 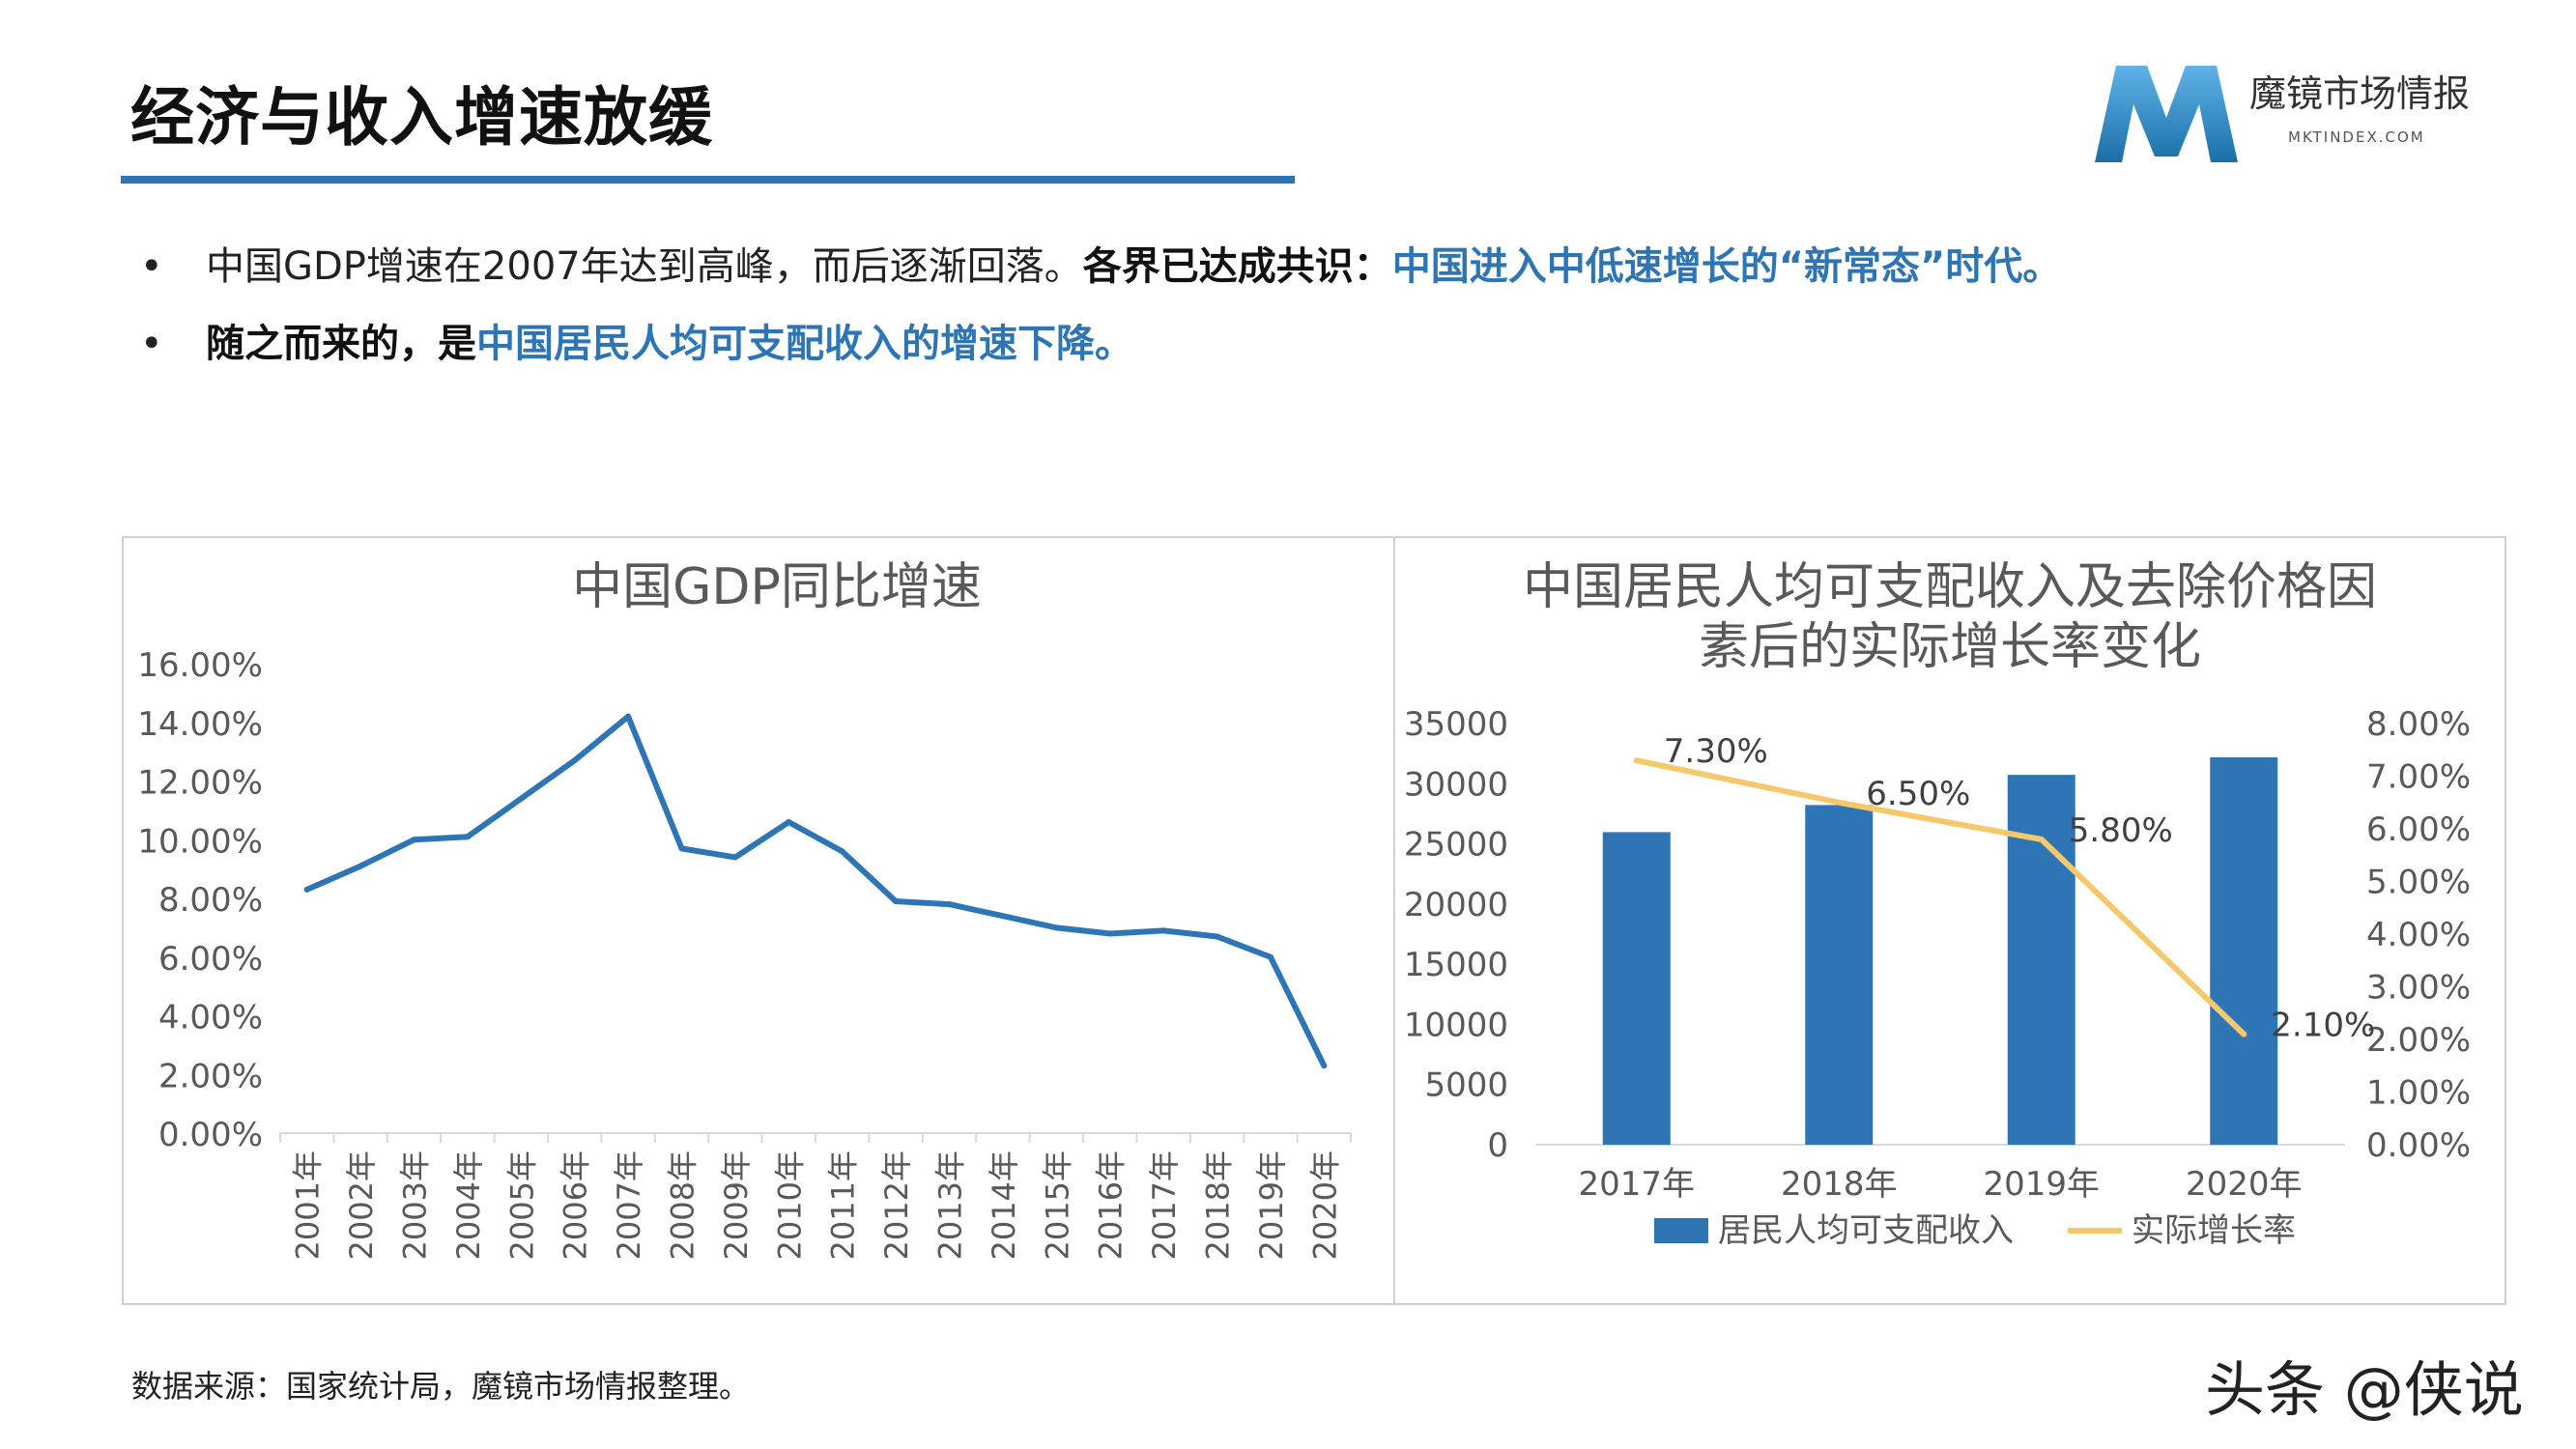 I want to click on chart-title: 素后的实际增长率变化, so click(x=1950, y=647).